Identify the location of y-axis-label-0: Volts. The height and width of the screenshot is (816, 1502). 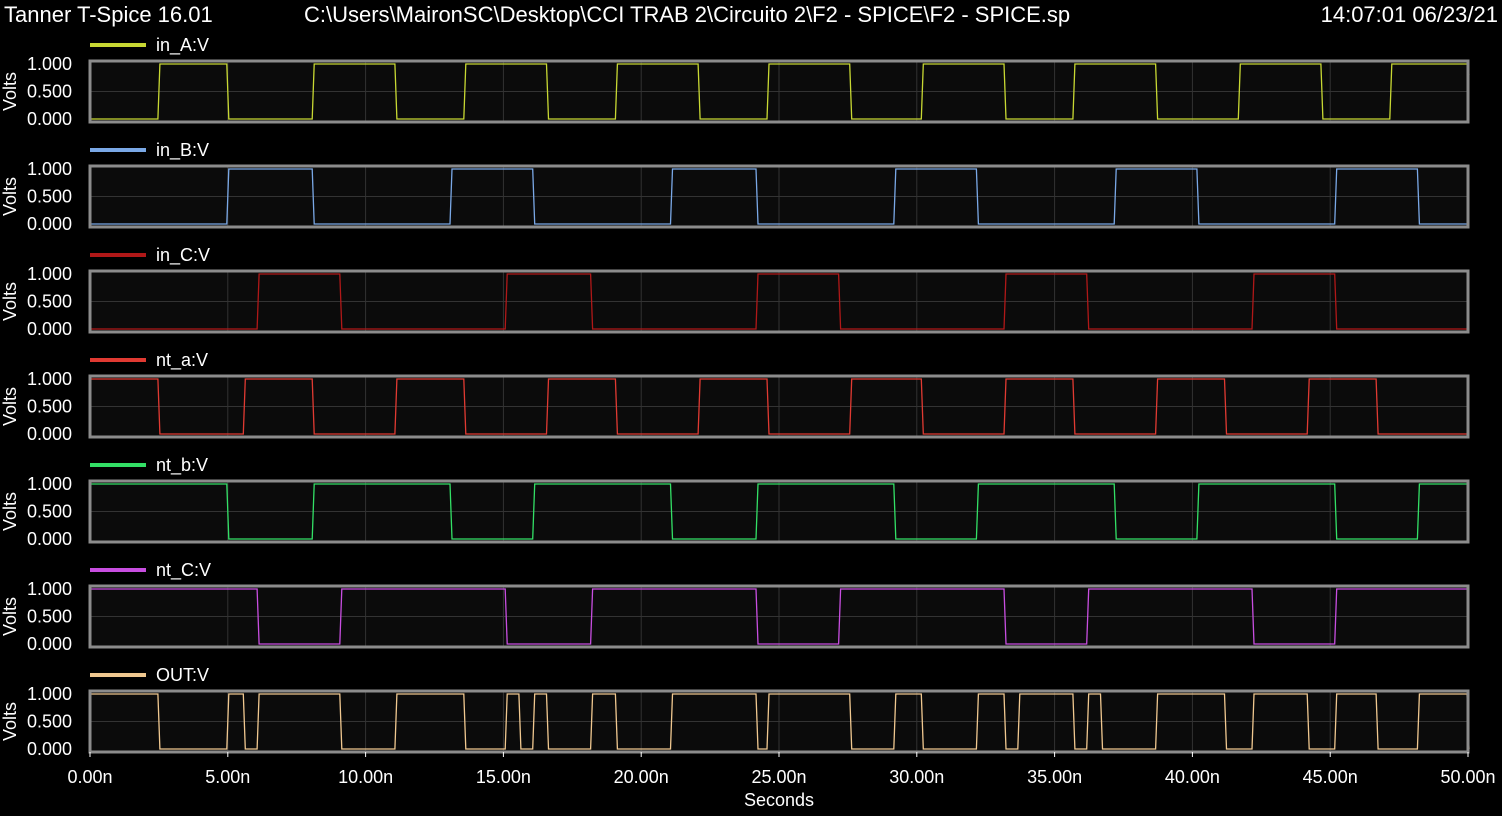
(10, 91).